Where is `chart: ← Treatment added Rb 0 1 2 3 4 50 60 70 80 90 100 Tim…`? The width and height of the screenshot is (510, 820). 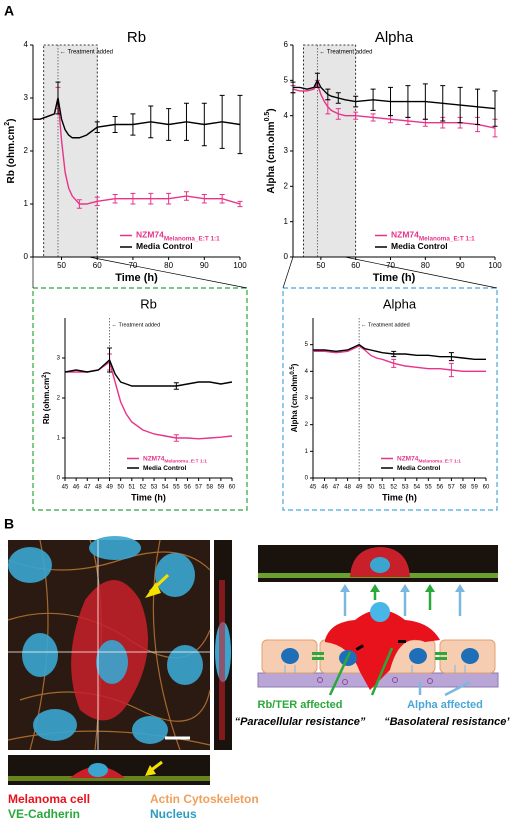 chart: ← Treatment added Rb 0 1 2 3 4 50 60 70 80 90 100 Tim… is located at coordinates (125, 156).